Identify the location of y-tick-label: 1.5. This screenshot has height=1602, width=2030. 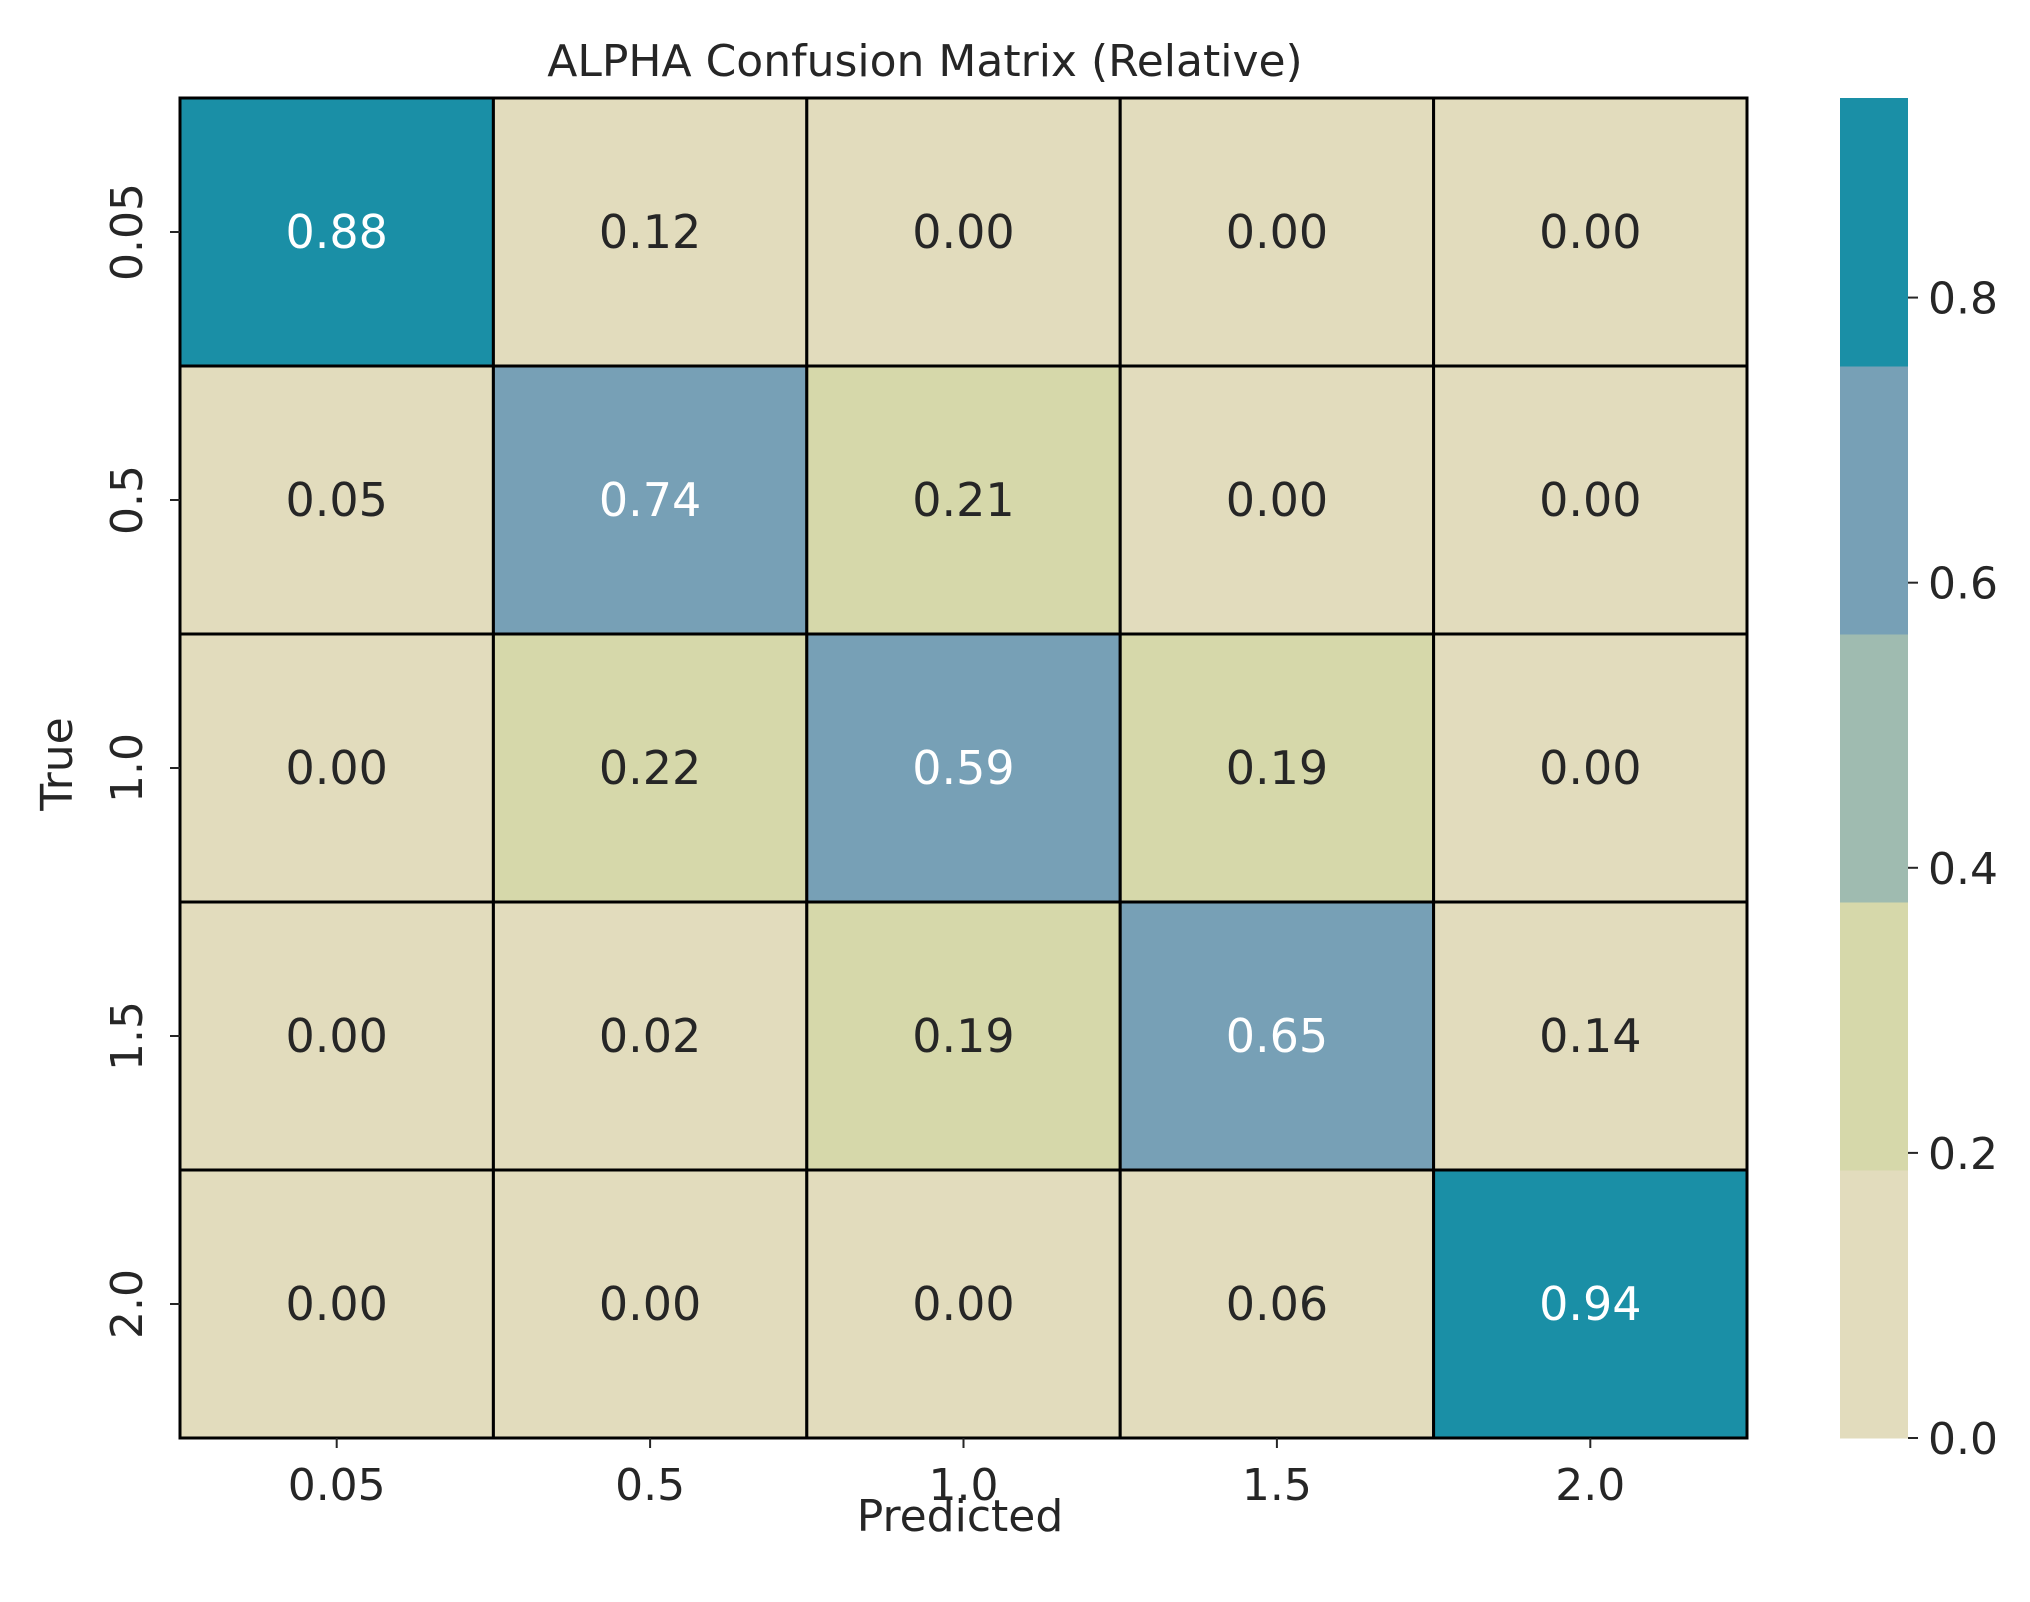
(127, 1036).